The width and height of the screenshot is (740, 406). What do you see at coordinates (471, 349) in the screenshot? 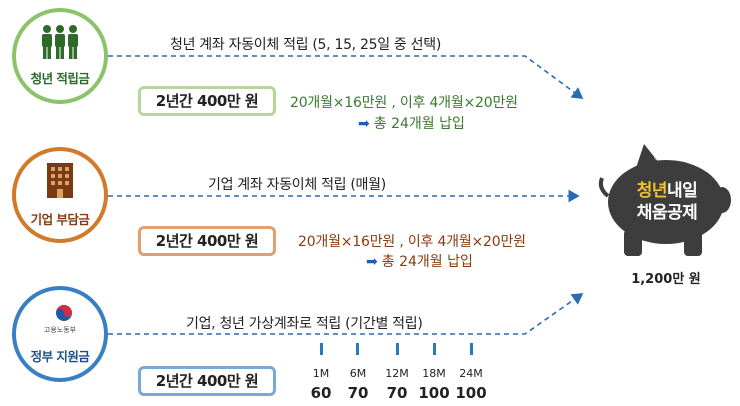
I see `tick-24m` at bounding box center [471, 349].